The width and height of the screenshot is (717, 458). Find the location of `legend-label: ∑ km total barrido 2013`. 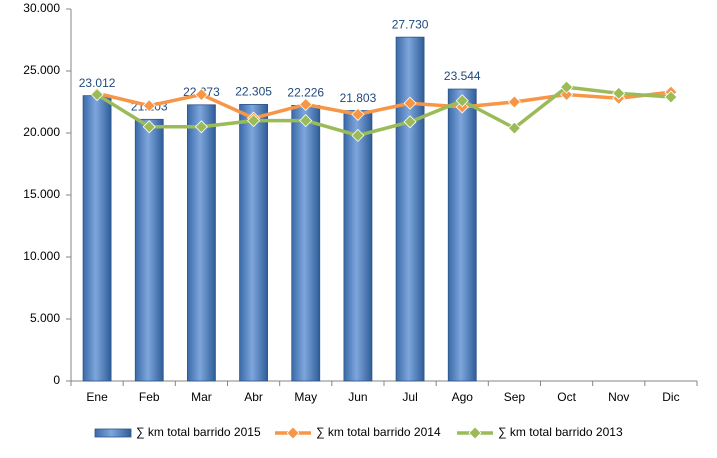

legend-label: ∑ km total barrido 2013 is located at coordinates (560, 432).